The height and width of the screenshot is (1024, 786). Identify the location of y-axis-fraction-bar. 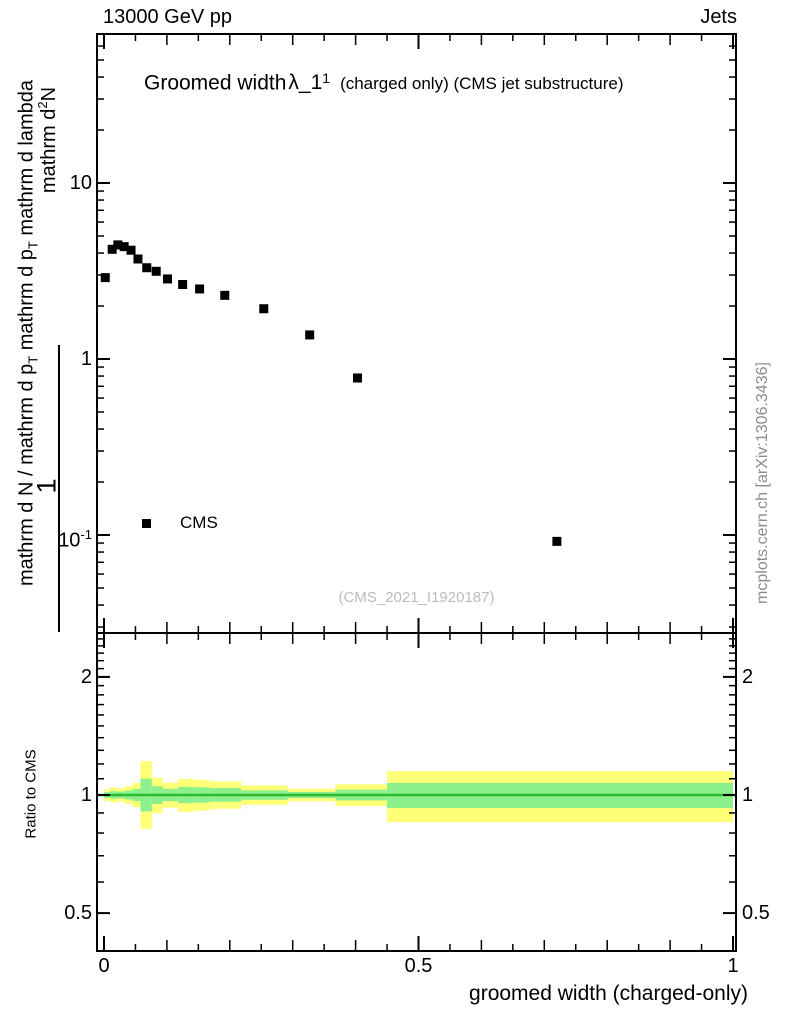
(59, 488).